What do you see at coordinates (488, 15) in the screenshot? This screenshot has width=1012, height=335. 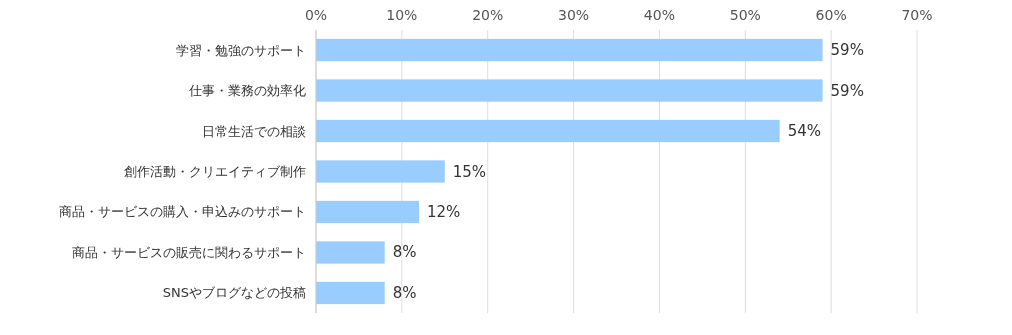 I see `x-tick-label: 20%` at bounding box center [488, 15].